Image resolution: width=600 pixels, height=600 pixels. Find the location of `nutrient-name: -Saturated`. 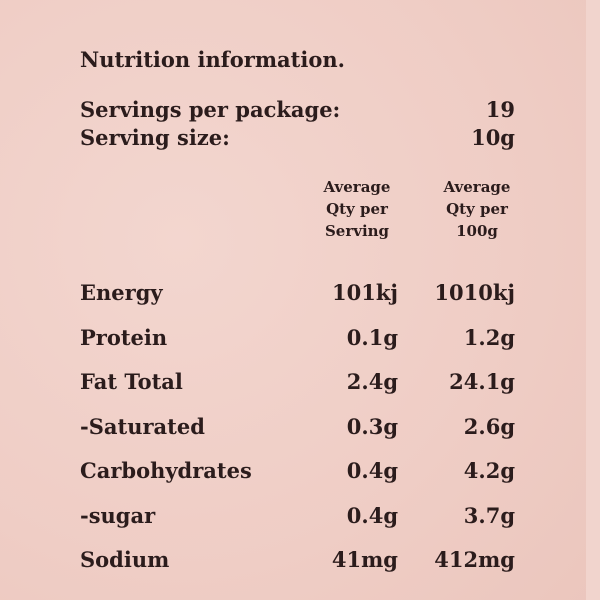

nutrient-name: -Saturated is located at coordinates (142, 426).